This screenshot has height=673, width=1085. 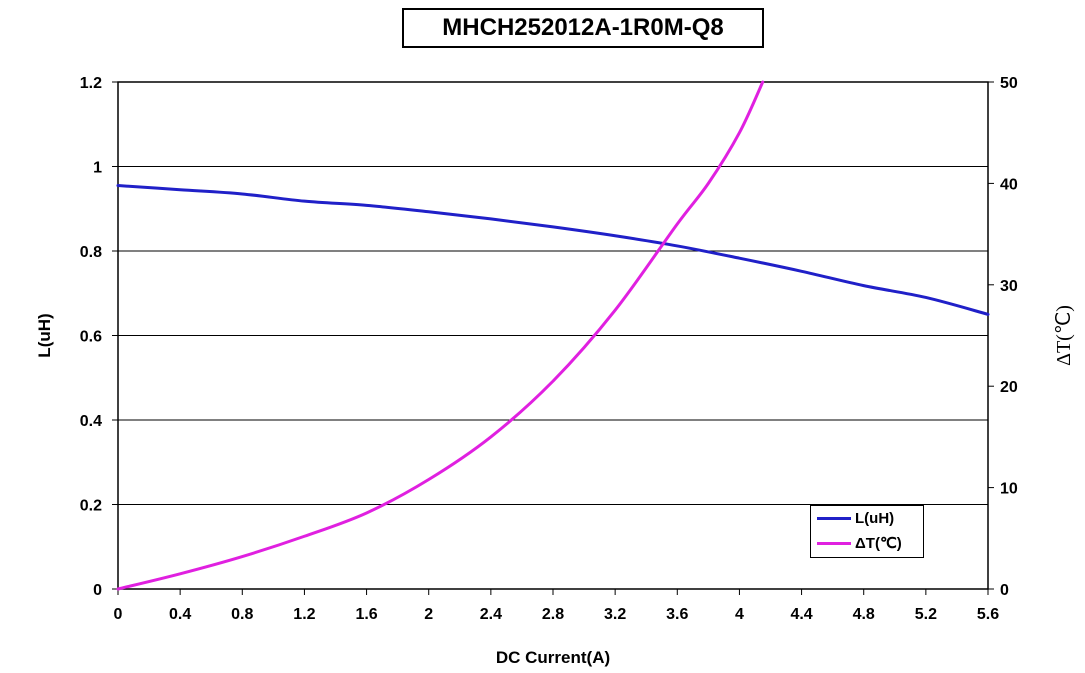 I want to click on x-tick-label: 4, so click(x=739, y=614).